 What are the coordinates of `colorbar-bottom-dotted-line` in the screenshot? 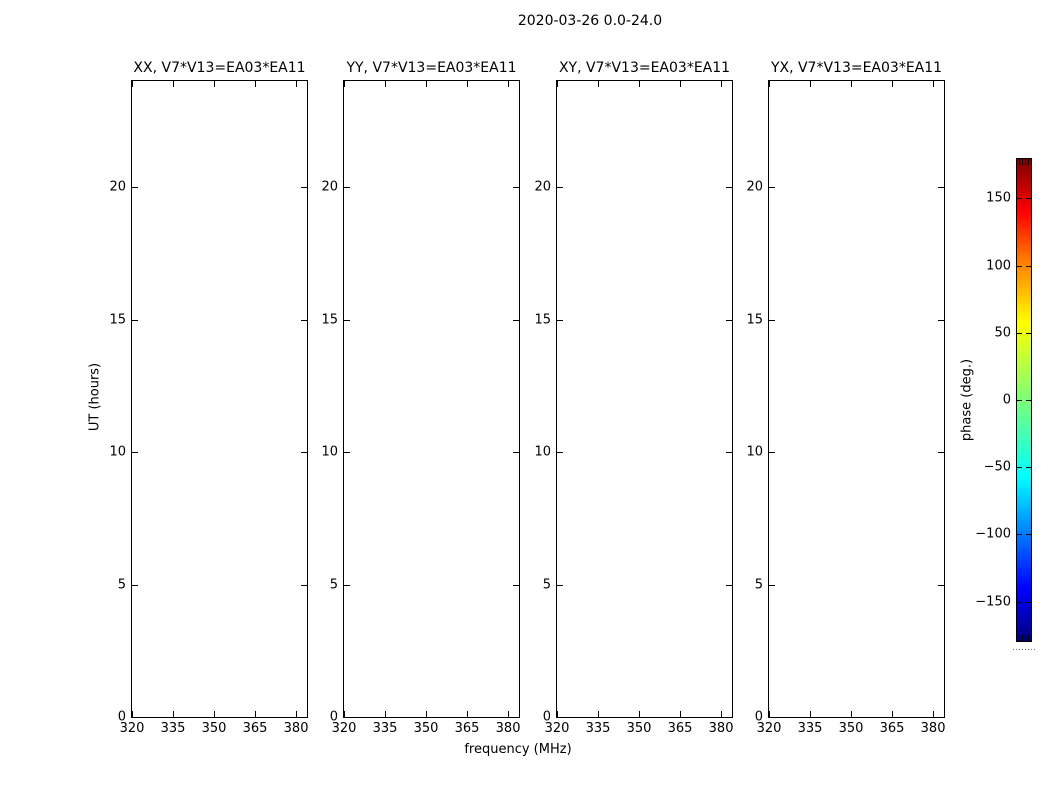 It's located at (1024, 649).